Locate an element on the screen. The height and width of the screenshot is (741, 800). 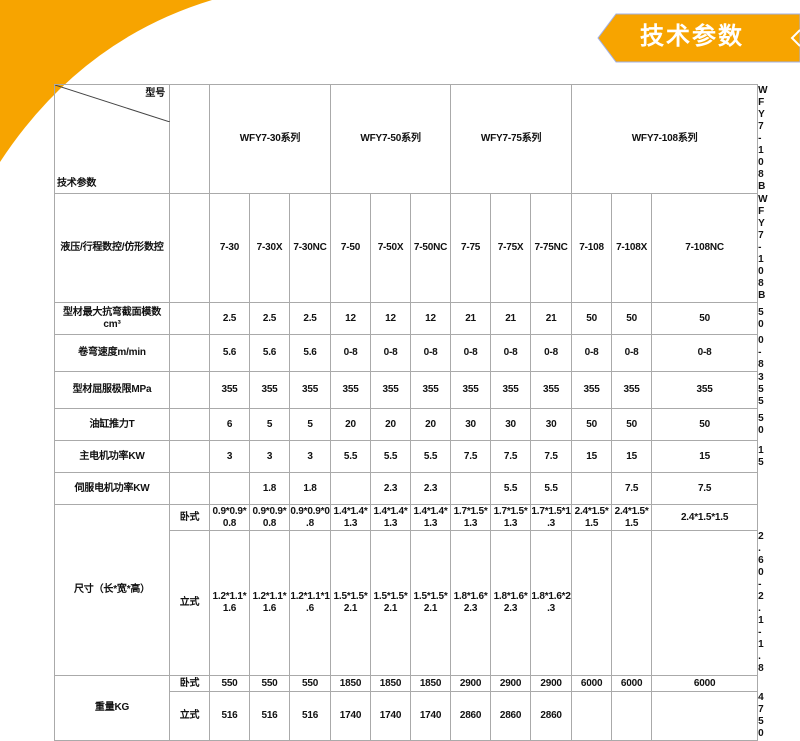
series-header: WFY7-75系列 is located at coordinates (511, 139).